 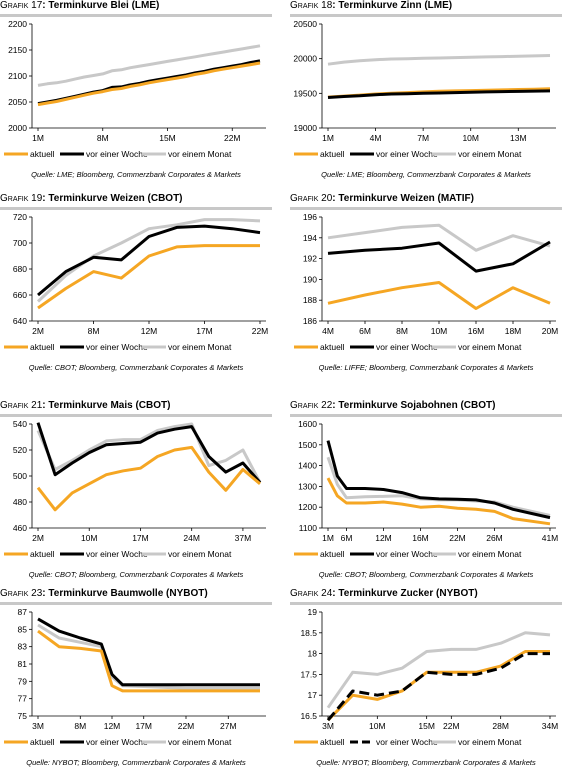 What do you see at coordinates (310, 300) in the screenshot?
I see `y-tick-label: 188` at bounding box center [310, 300].